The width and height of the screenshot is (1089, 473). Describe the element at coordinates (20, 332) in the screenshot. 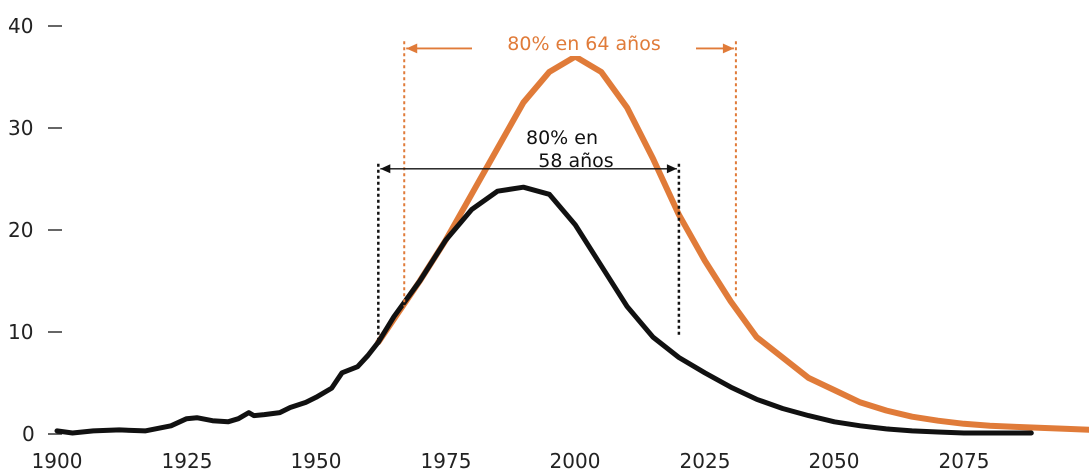

I see `y-tick-label: 10` at that location.